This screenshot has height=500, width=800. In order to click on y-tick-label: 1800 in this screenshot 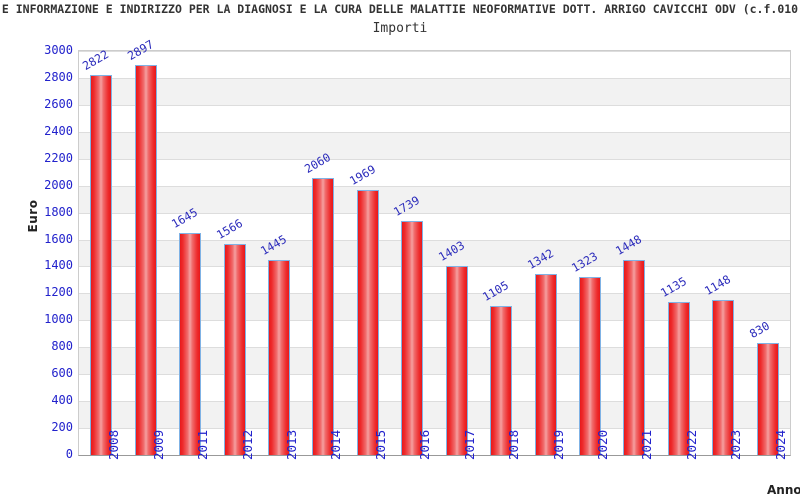, I will do `click(58, 211)`.